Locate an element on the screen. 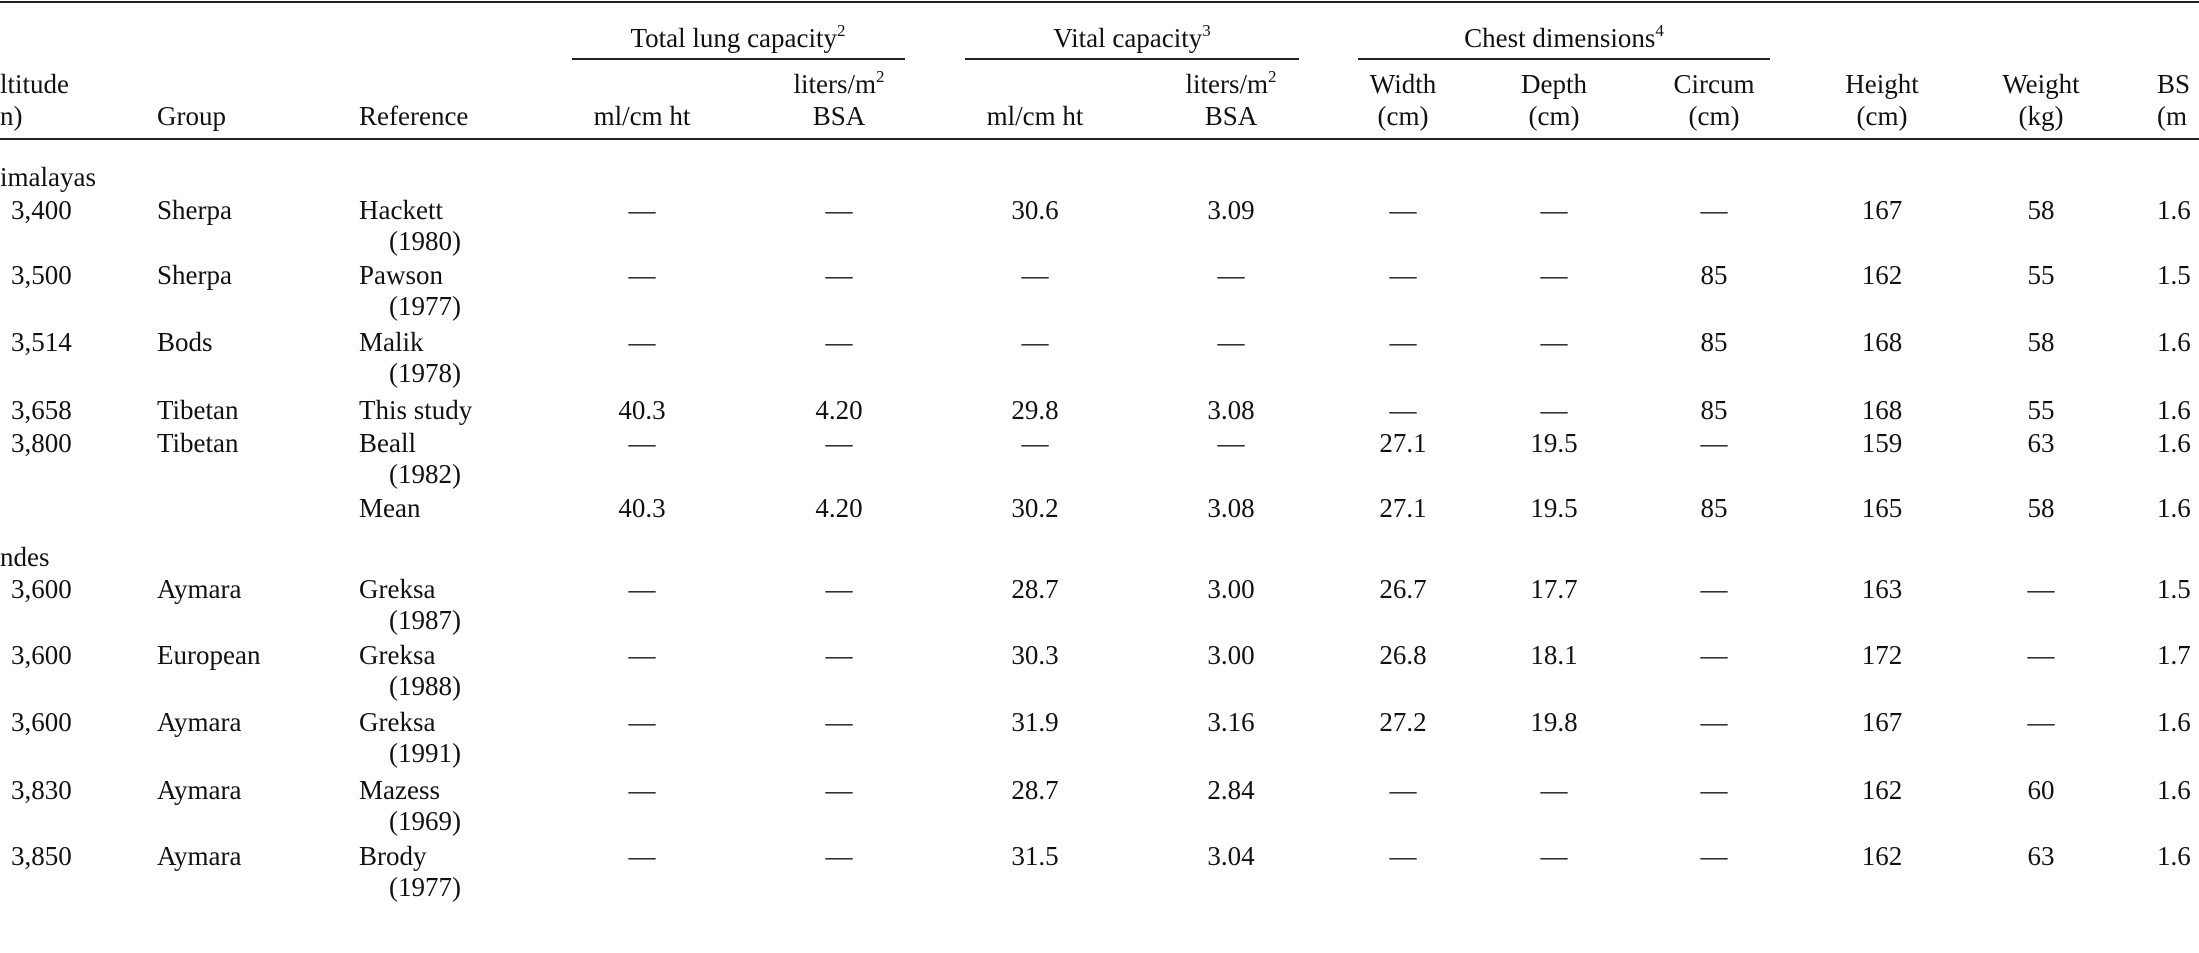  value-cell: 58 is located at coordinates (2041, 508).